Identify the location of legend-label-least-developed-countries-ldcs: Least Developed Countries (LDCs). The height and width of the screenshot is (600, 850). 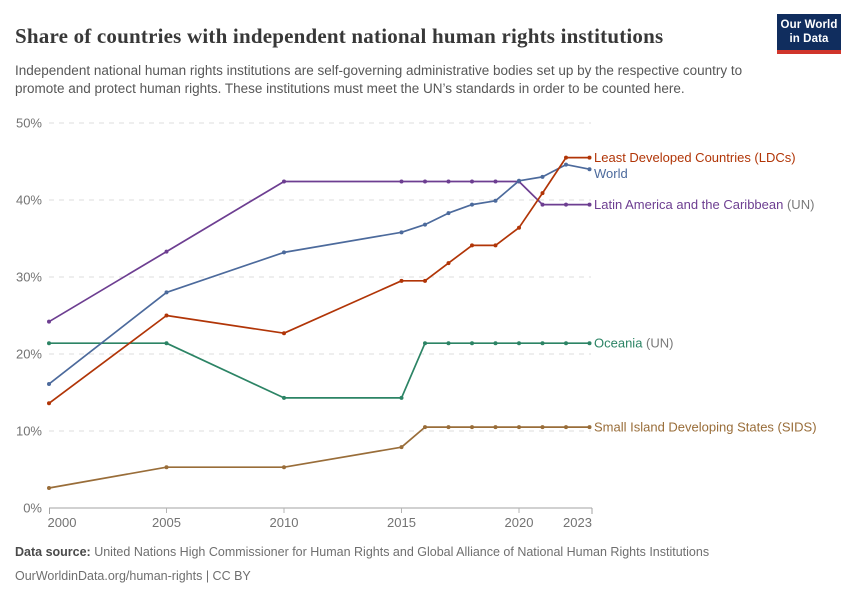
(695, 157).